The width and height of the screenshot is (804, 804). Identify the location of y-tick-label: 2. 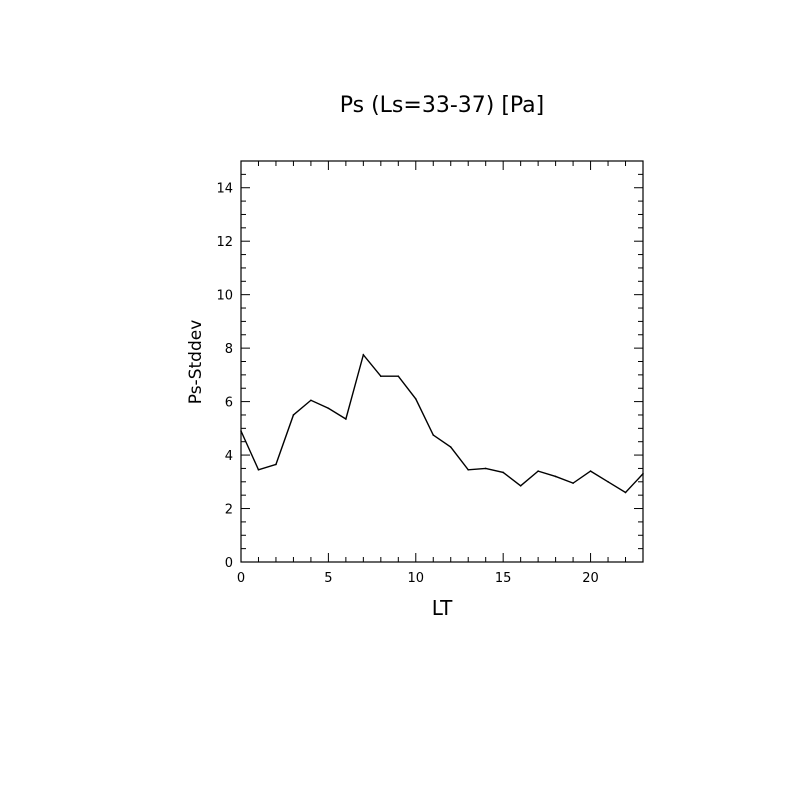
(229, 510).